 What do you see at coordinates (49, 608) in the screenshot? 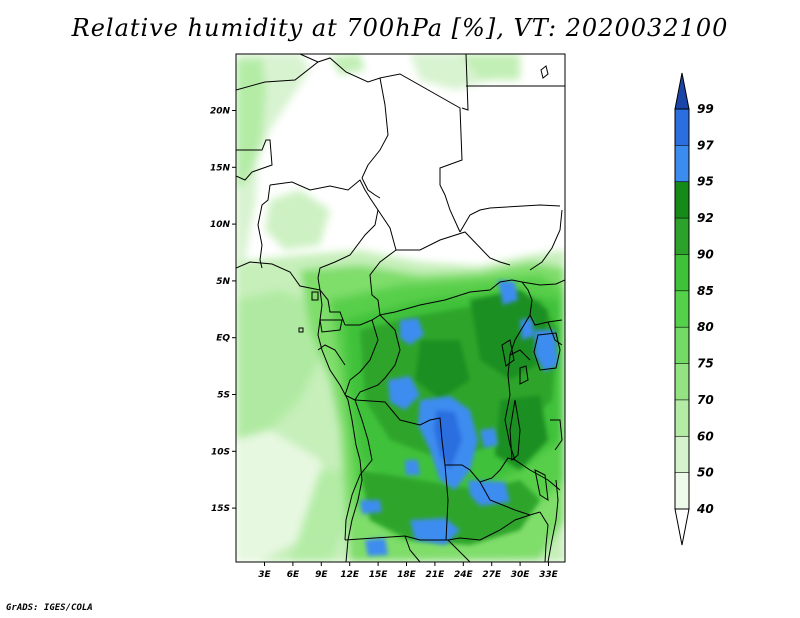
I see `grads-credit: GrADS: IGES/COLA` at bounding box center [49, 608].